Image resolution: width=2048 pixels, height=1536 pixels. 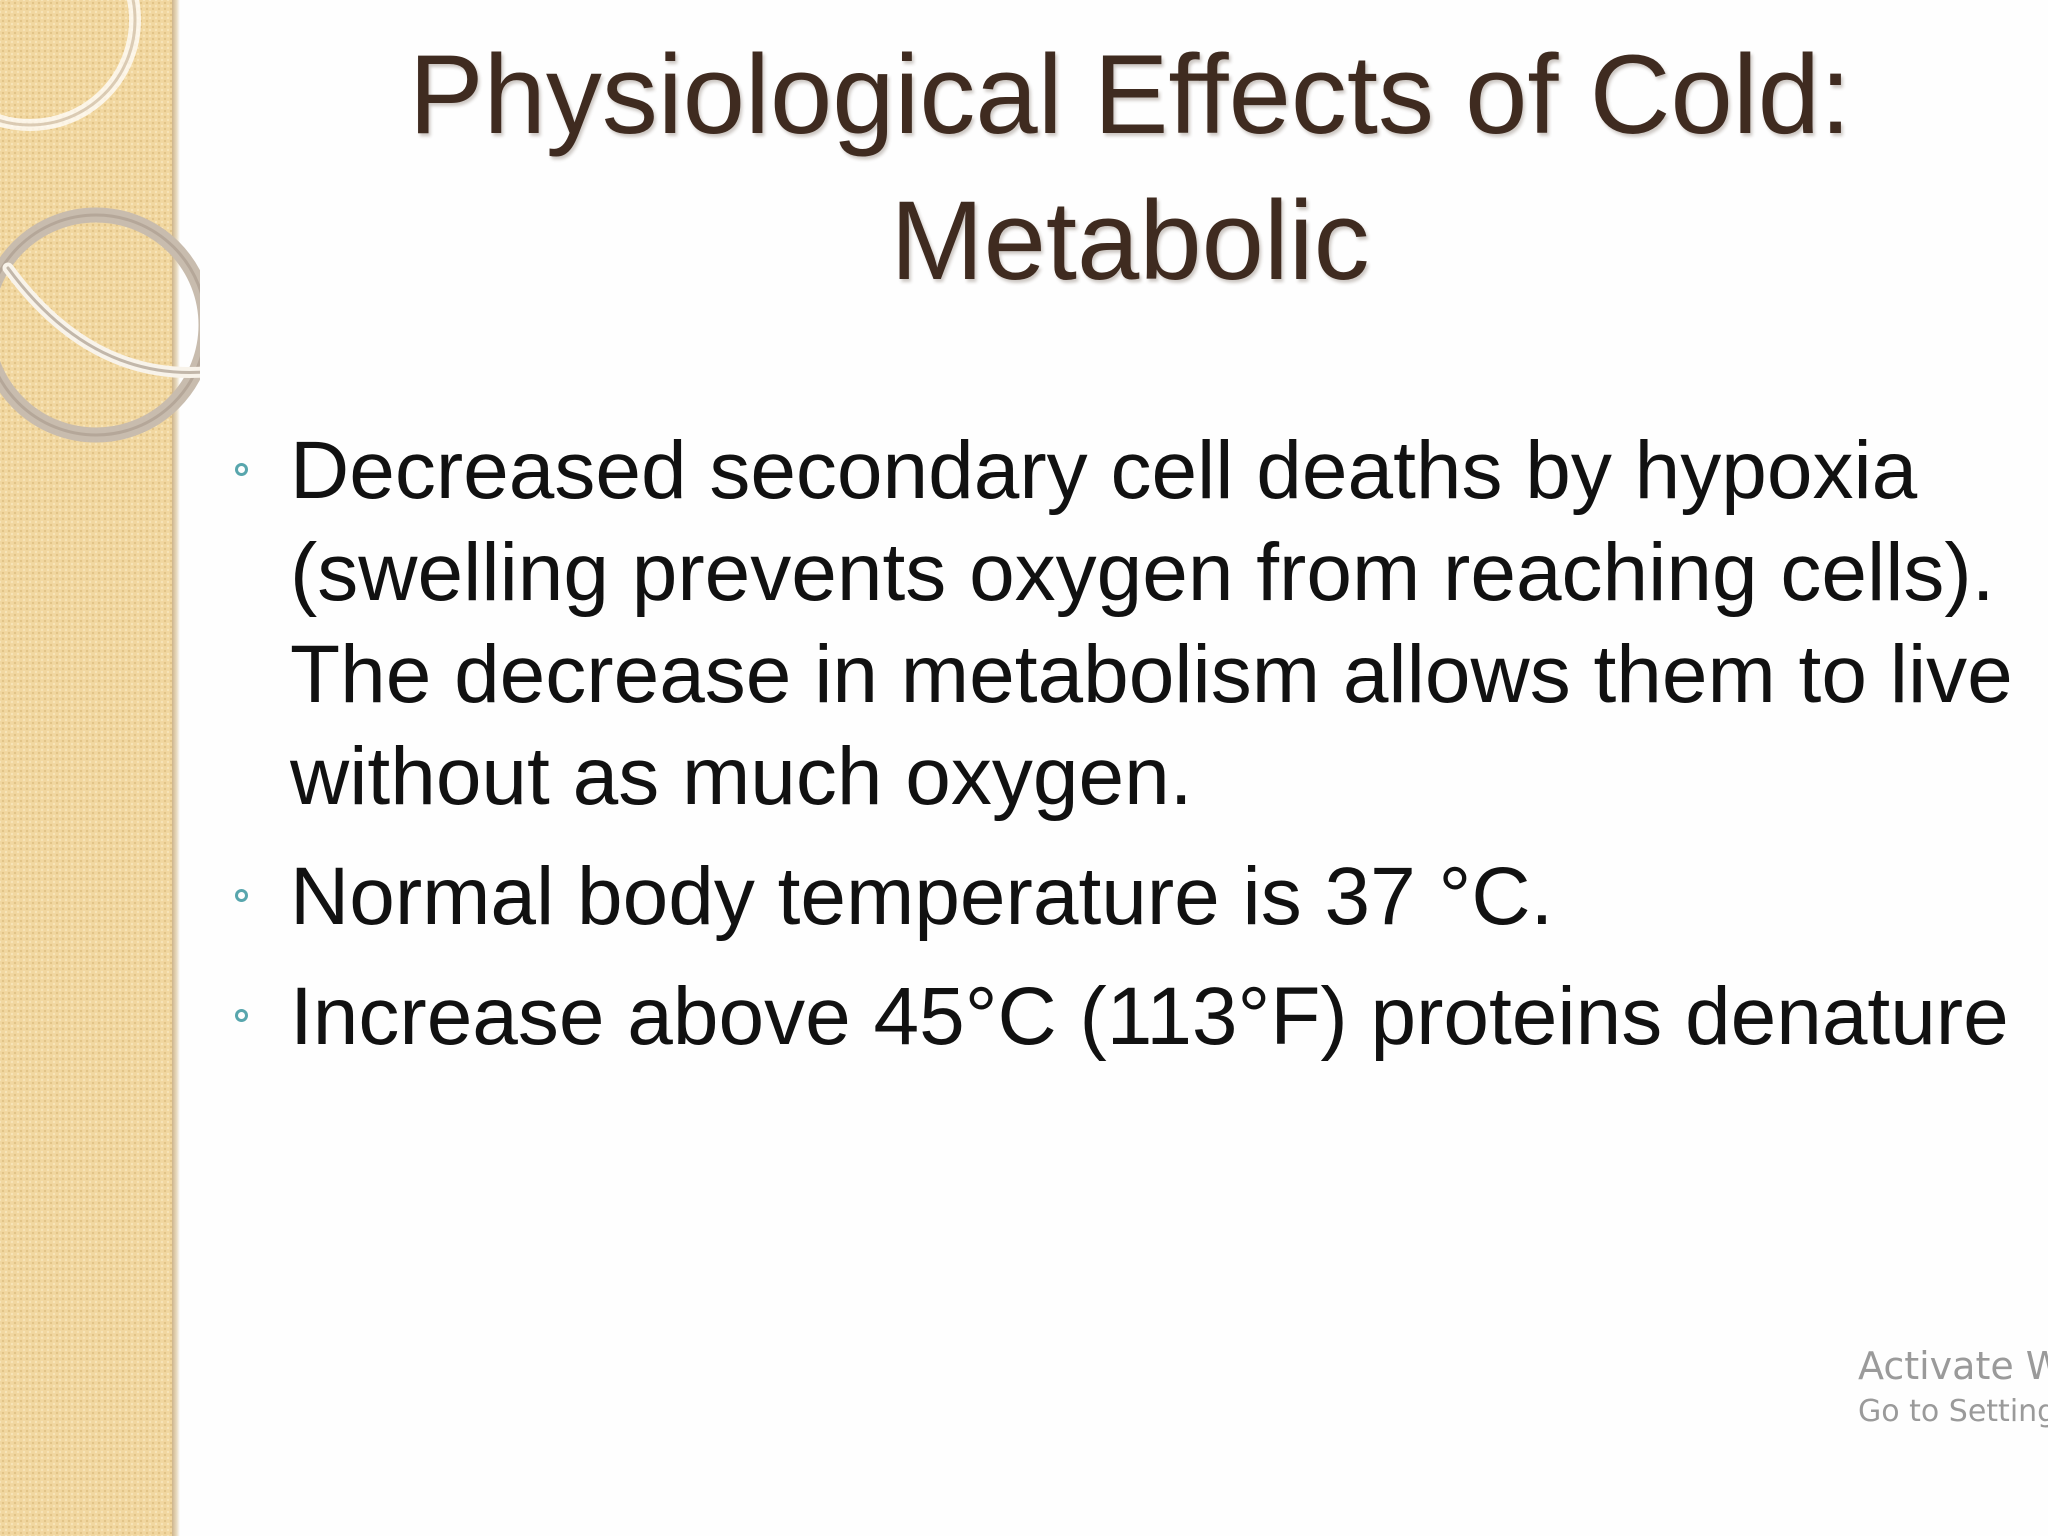 I want to click on watermark-line-2: Go to Settings to activate Windows., so click(x=1953, y=1411).